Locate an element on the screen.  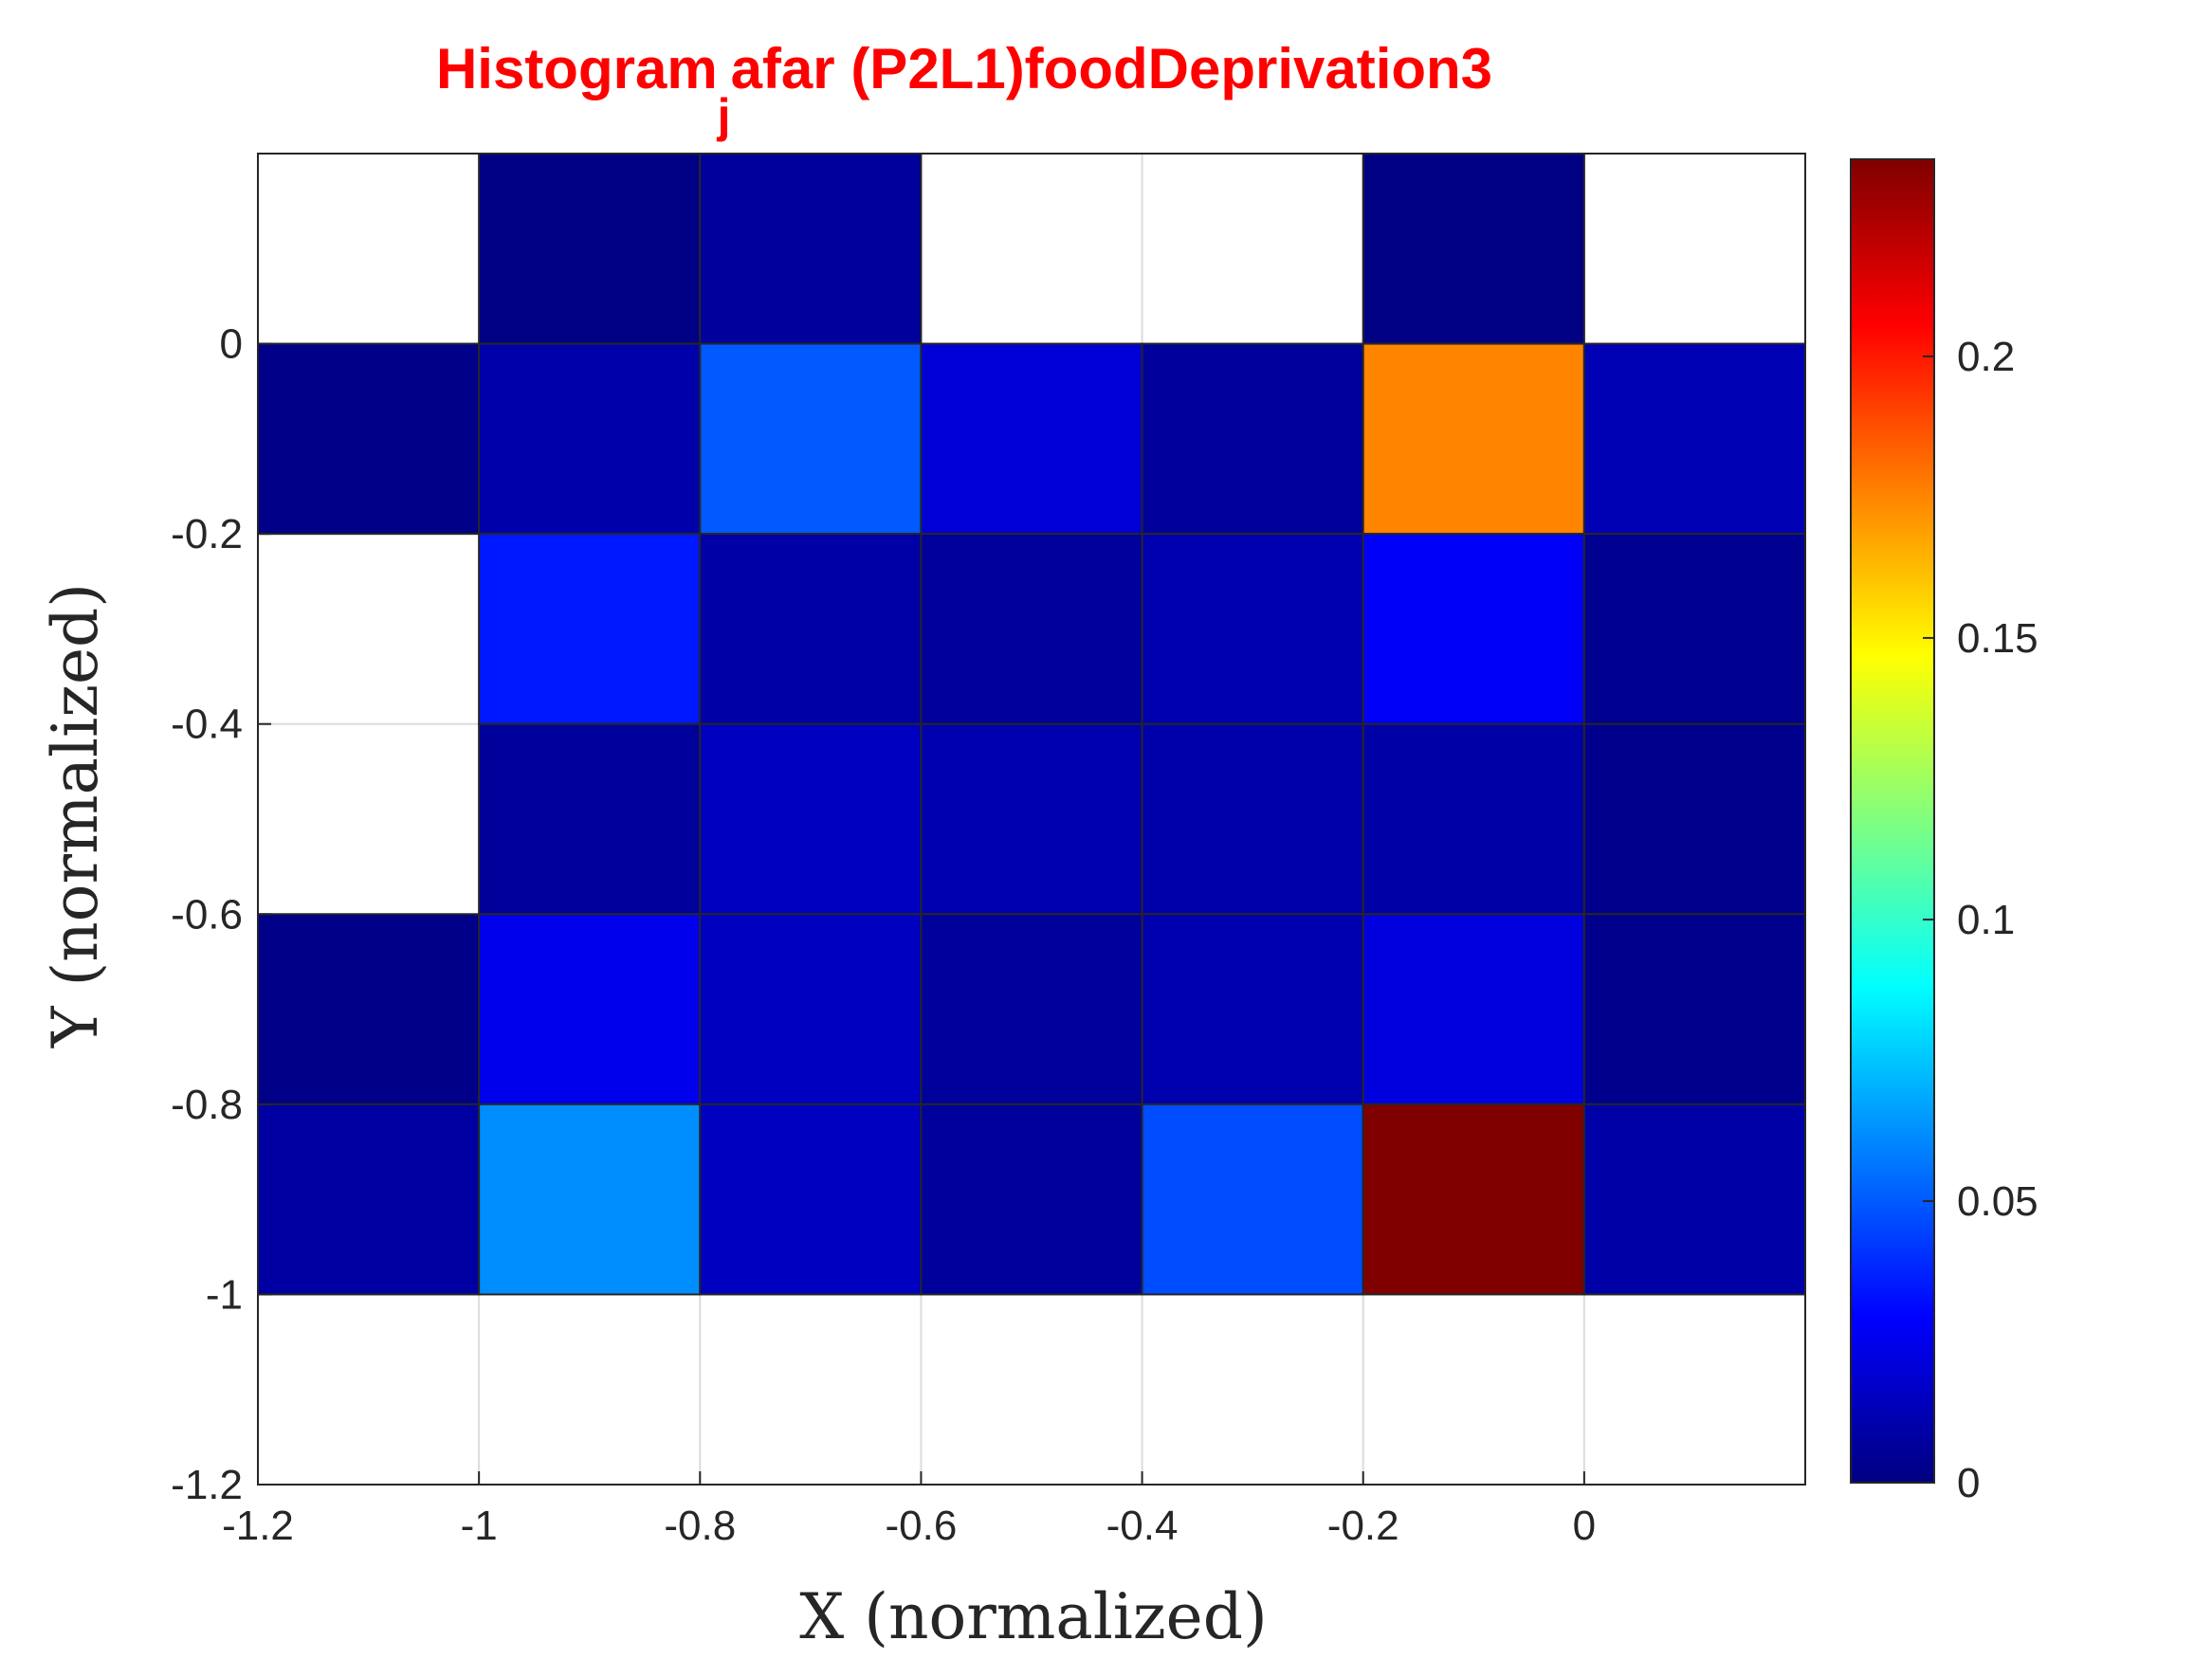
colorbar-ticks: 0 0.05 0.1 0.15 0.2 is located at coordinates (1980, 920).